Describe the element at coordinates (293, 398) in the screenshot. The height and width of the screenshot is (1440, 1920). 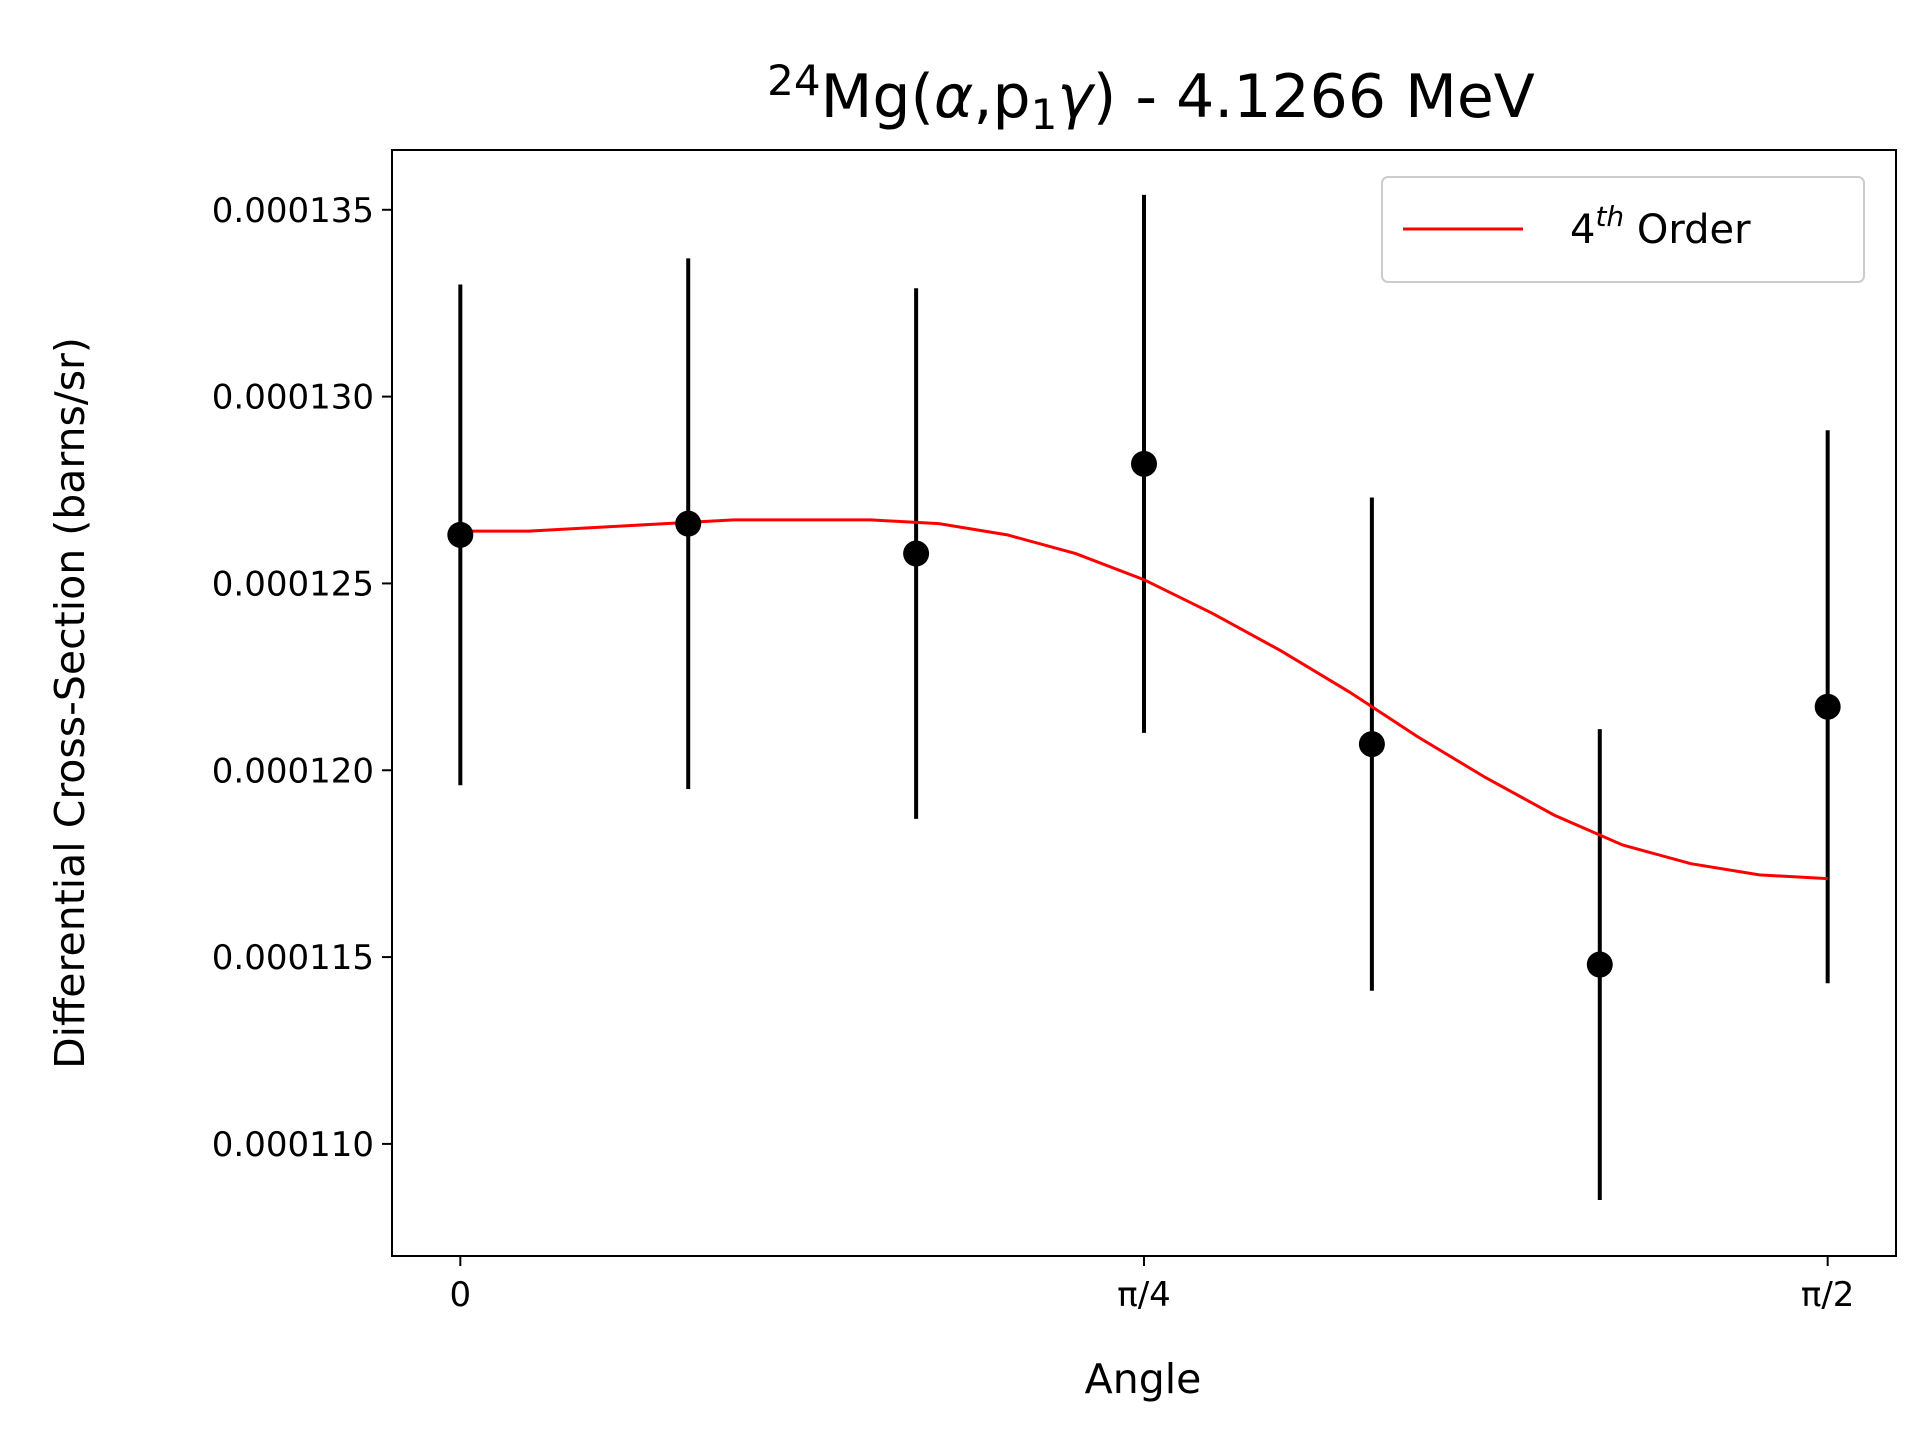
I see `y-tick-label: 0.000130` at that location.